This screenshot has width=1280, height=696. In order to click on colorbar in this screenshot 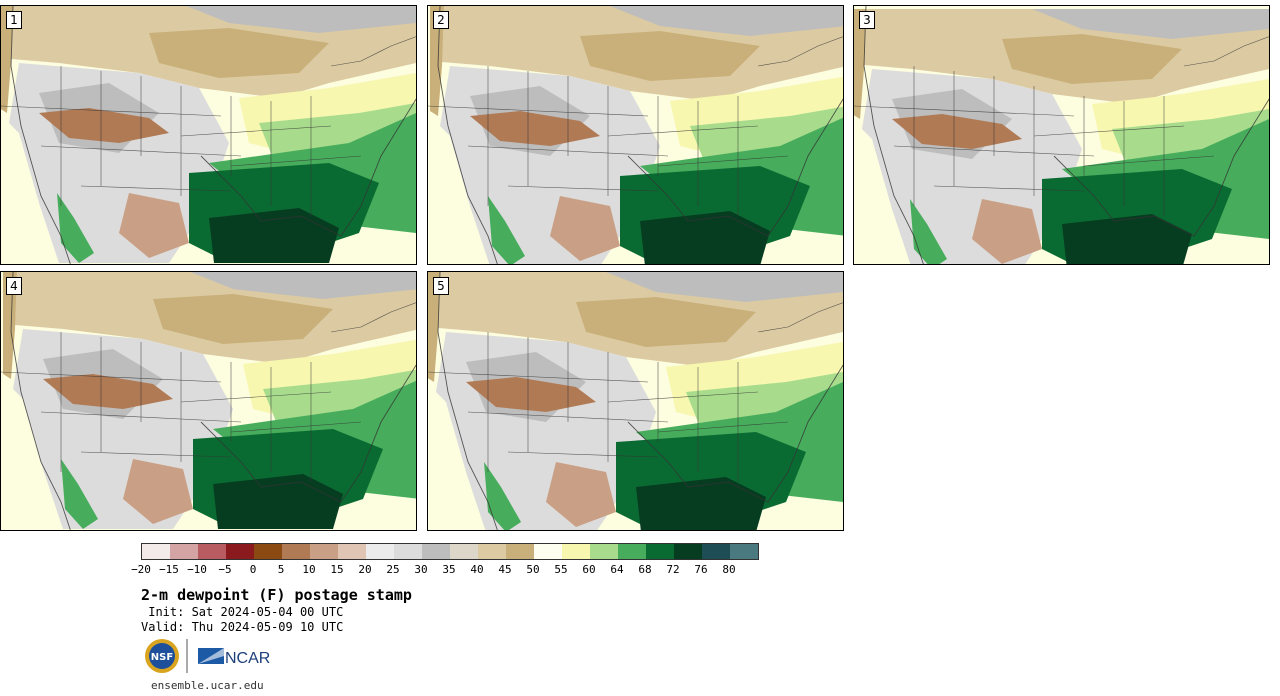, I will do `click(450, 551)`.